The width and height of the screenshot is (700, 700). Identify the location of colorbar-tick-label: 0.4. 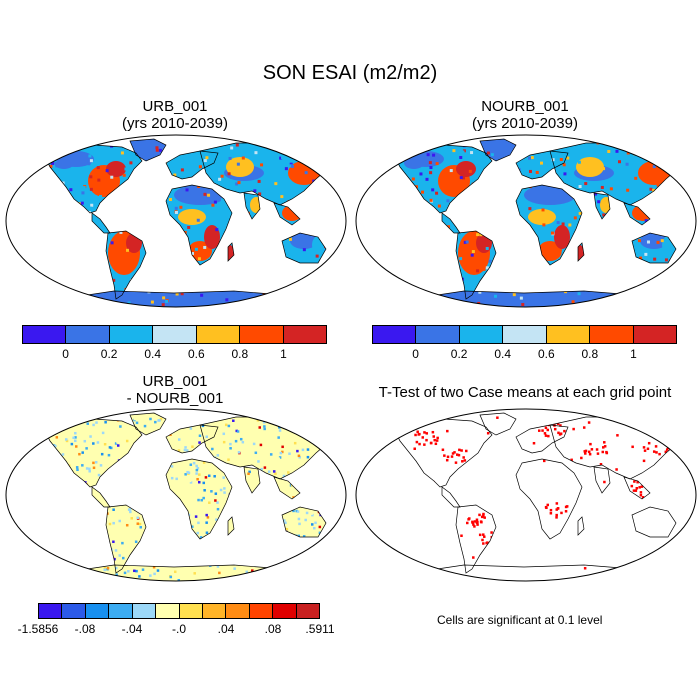
(503, 354).